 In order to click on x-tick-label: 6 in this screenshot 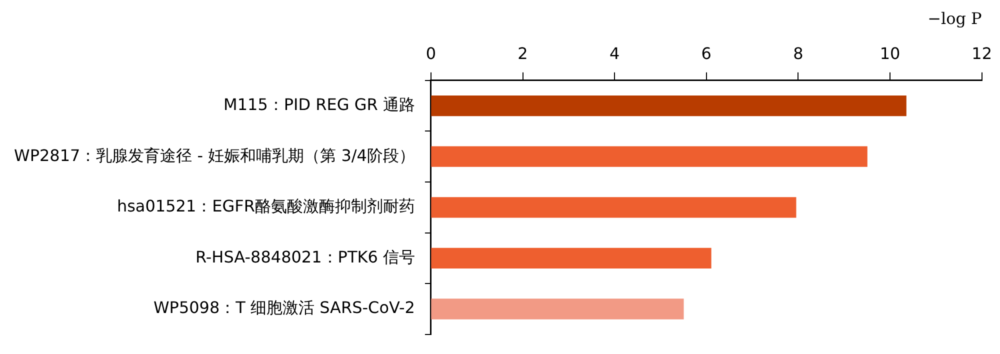, I will do `click(706, 53)`.